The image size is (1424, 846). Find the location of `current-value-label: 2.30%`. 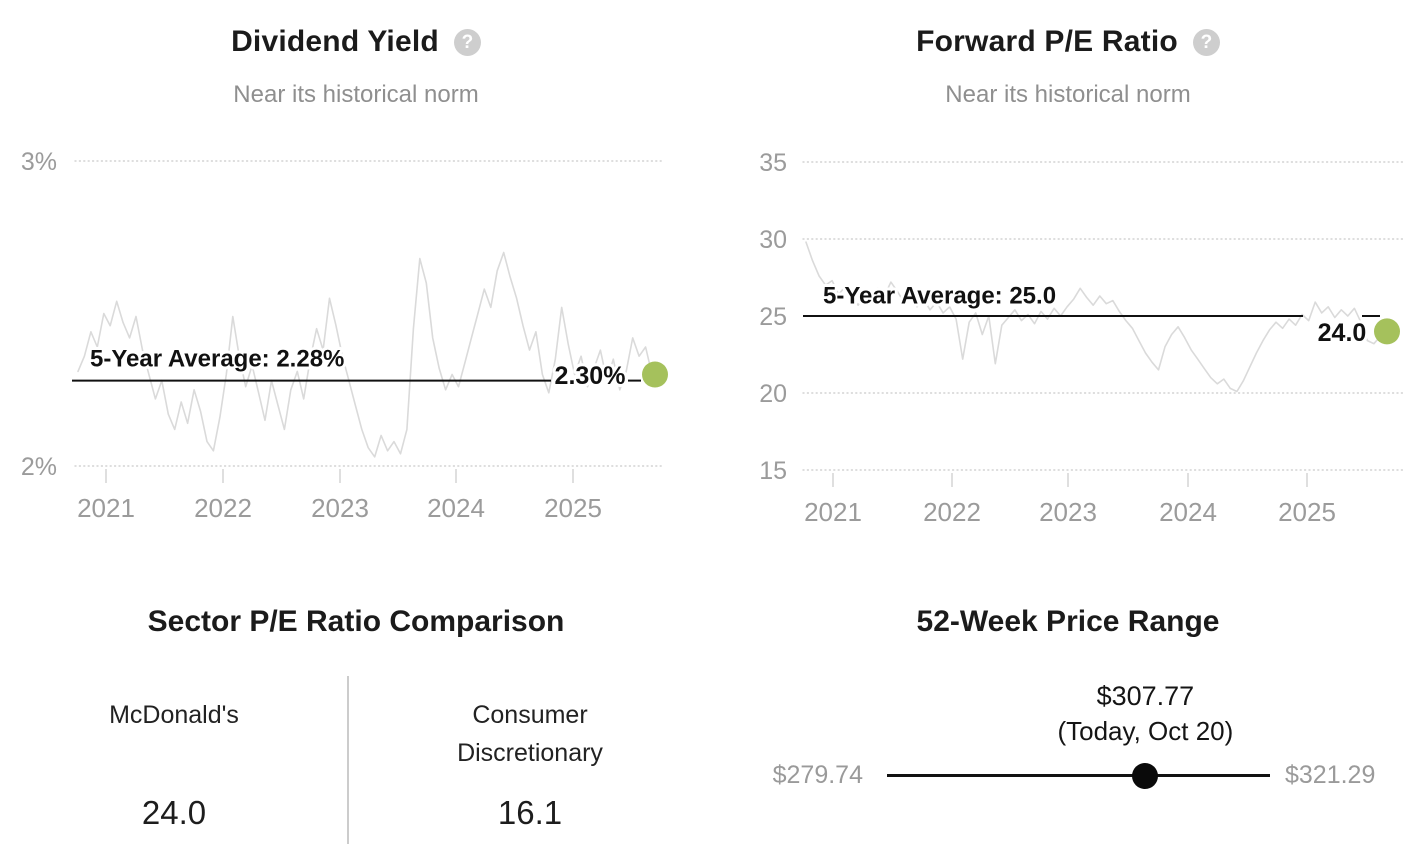

current-value-label: 2.30% is located at coordinates (590, 376).